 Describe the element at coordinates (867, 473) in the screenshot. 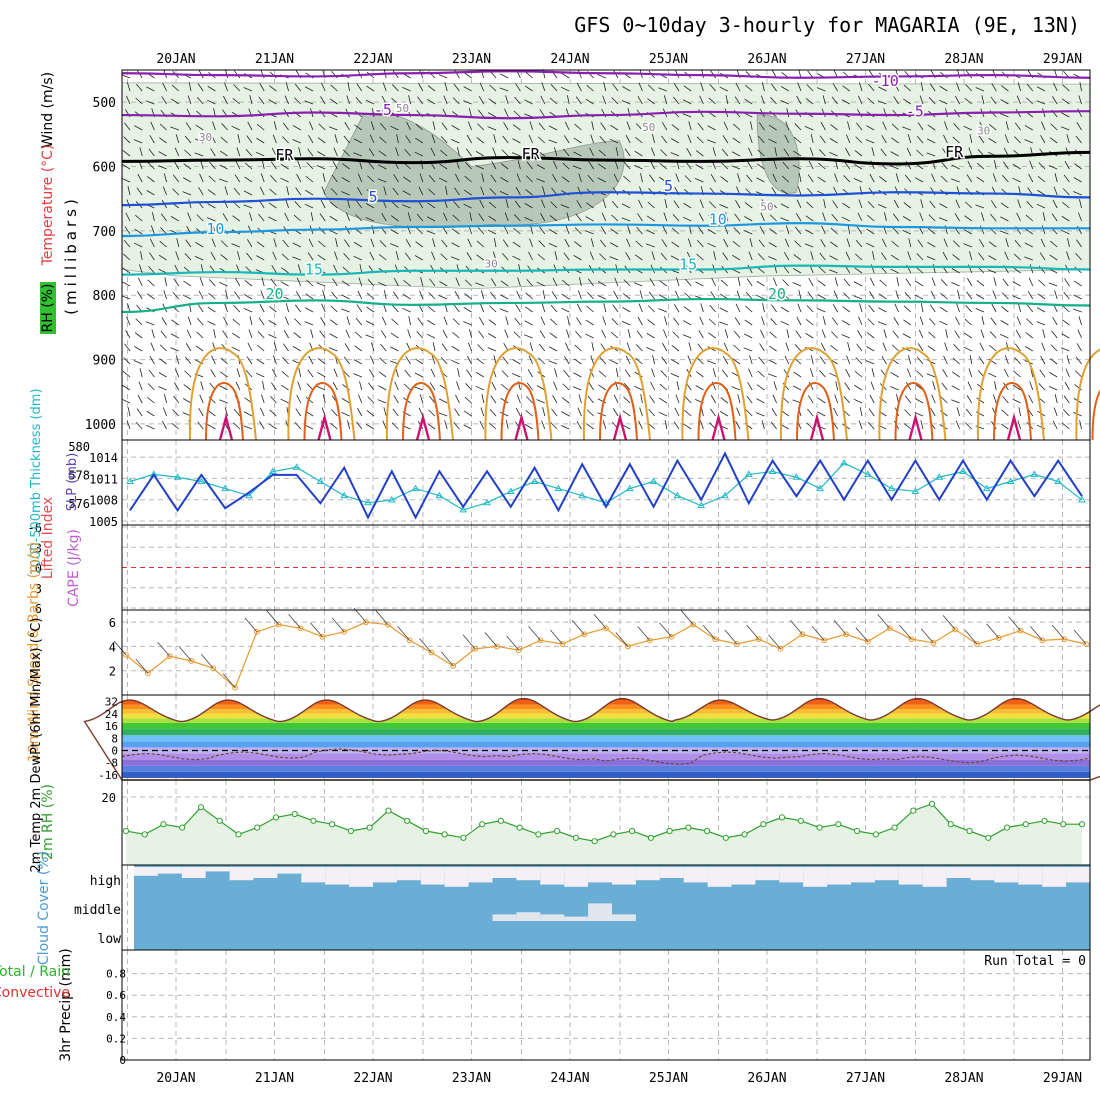

I see `thickness-point` at that location.